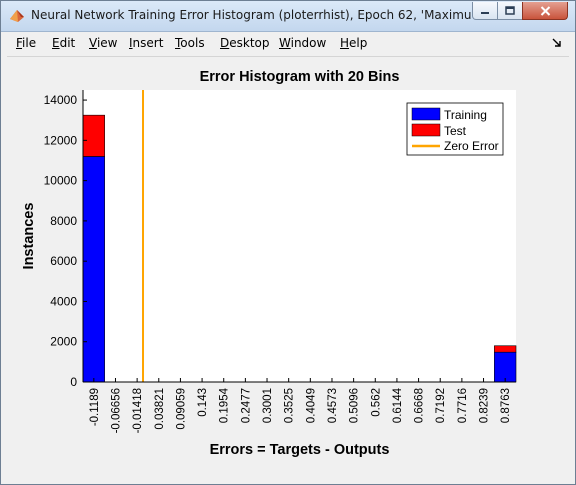 The width and height of the screenshot is (576, 485). Describe the element at coordinates (557, 43) in the screenshot. I see `dock-arrow-icon` at that location.